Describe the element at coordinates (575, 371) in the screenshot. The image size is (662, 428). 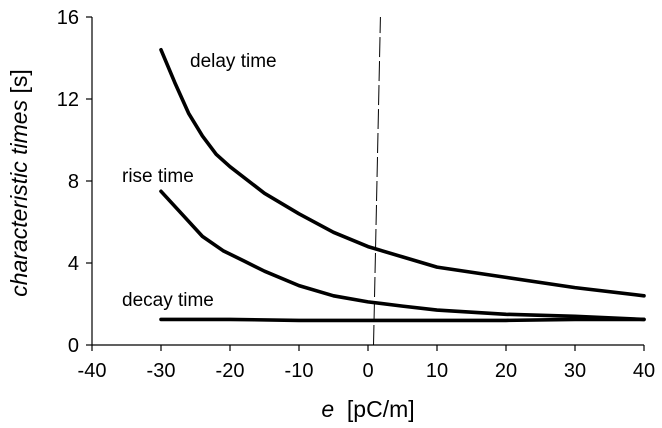
I see `x-tick-label: 30` at that location.